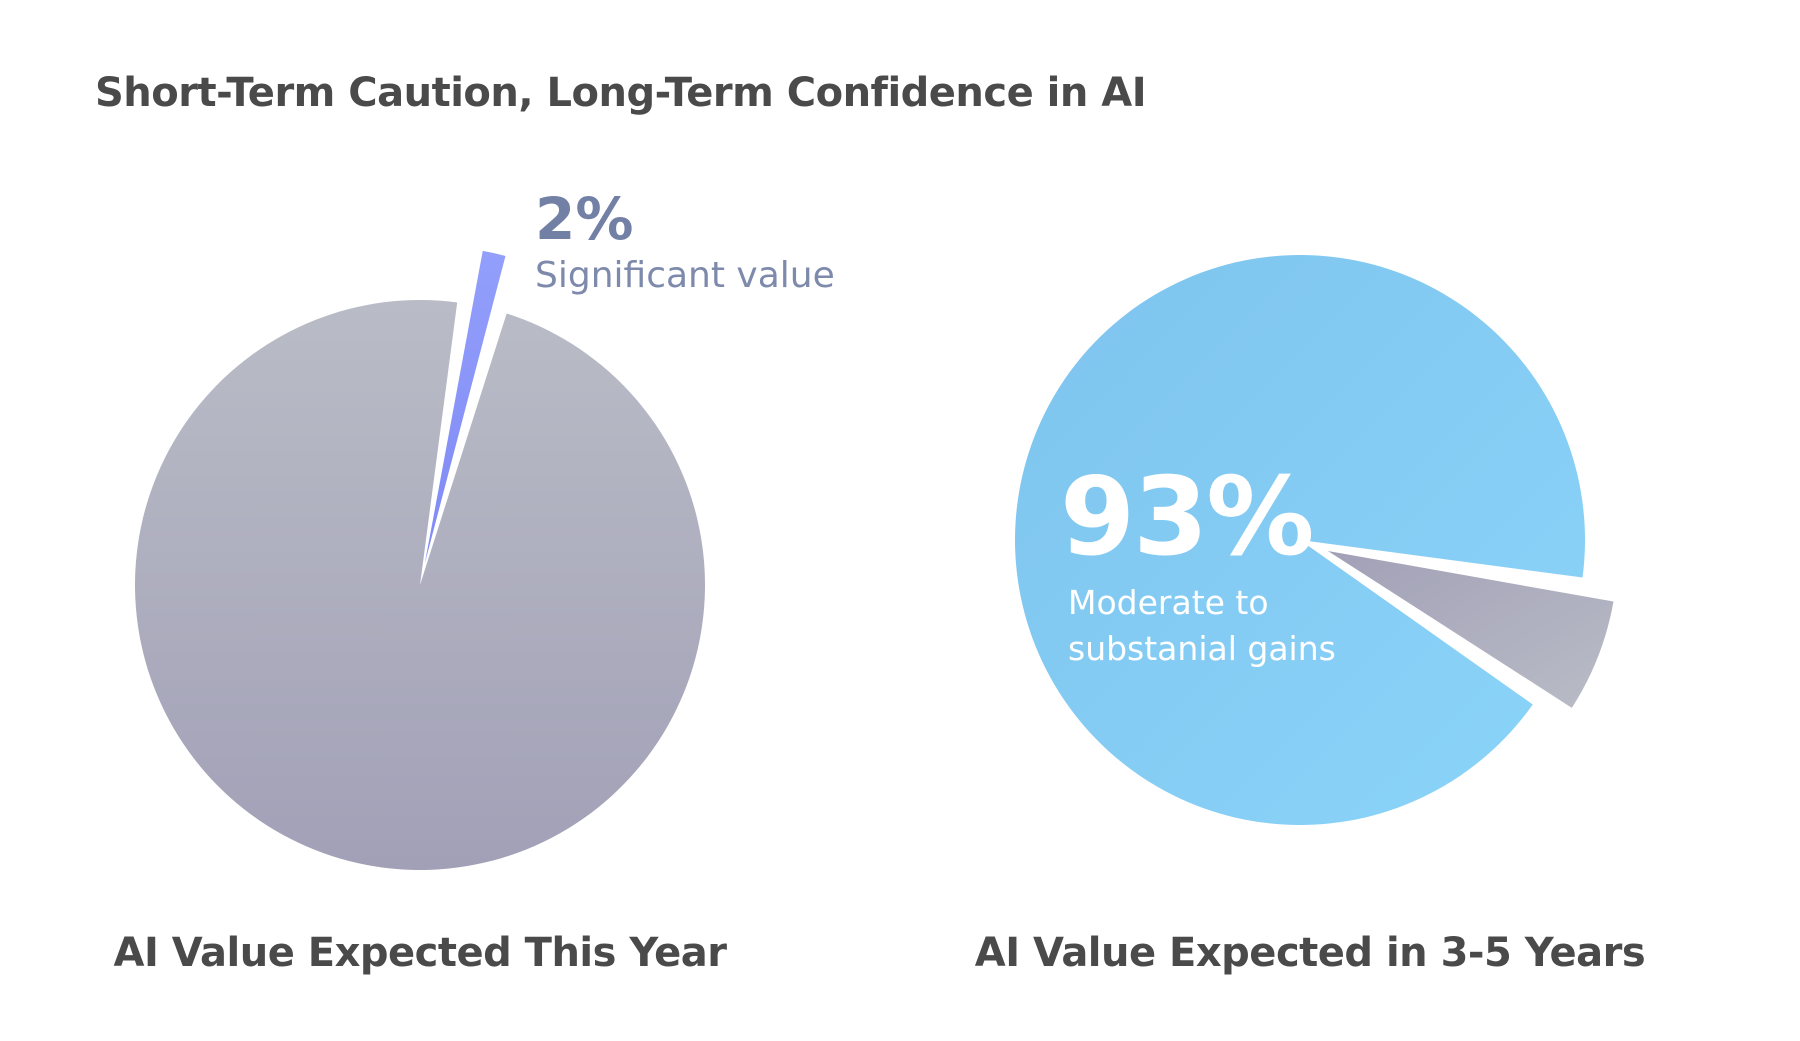  I want to click on chart-title-this-year: AI Value Expected This Year, so click(420, 953).